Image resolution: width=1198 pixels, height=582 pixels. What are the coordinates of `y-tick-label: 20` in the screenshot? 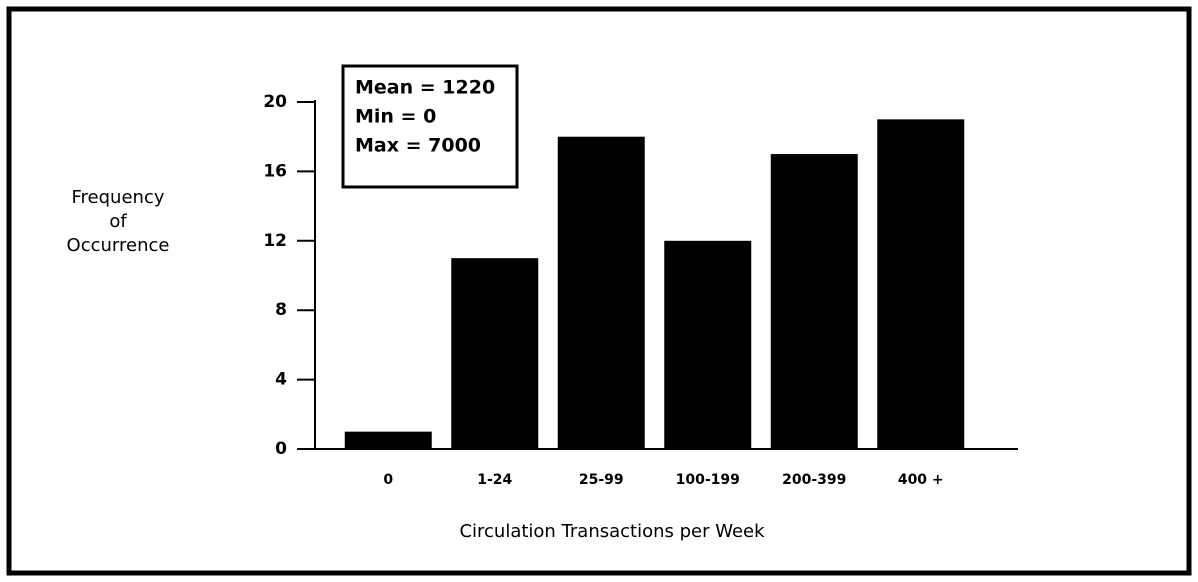 It's located at (275, 102).